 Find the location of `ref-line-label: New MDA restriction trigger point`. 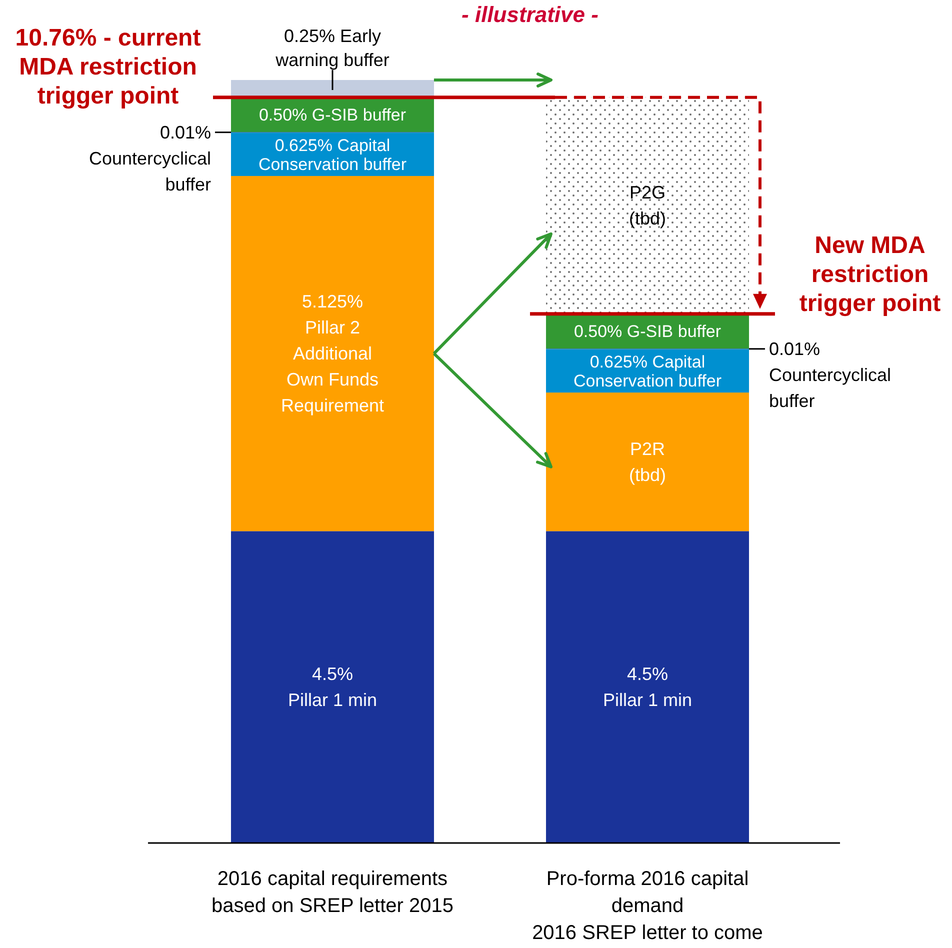

ref-line-label: New MDA restriction trigger point is located at coordinates (870, 274).